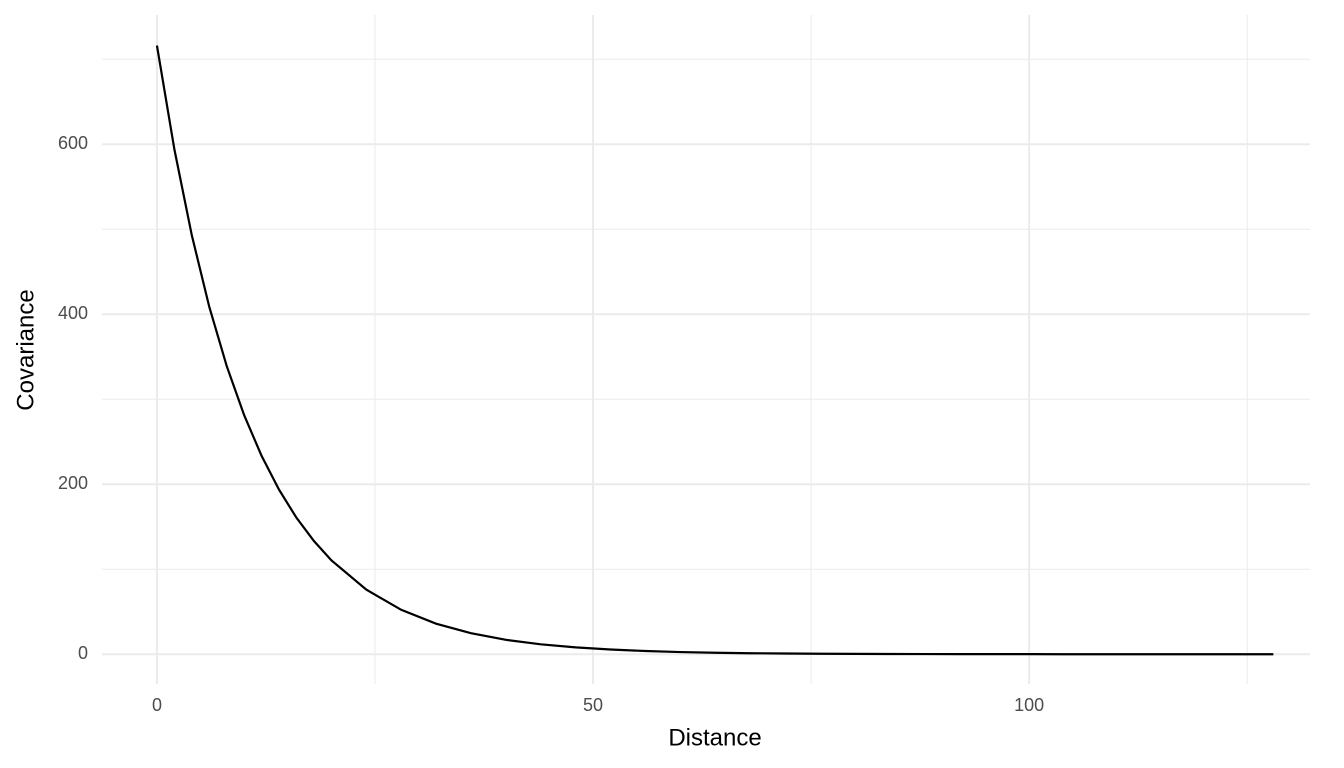 This screenshot has width=1344, height=768. Describe the element at coordinates (714, 737) in the screenshot. I see `x-axis-title: Distance` at that location.